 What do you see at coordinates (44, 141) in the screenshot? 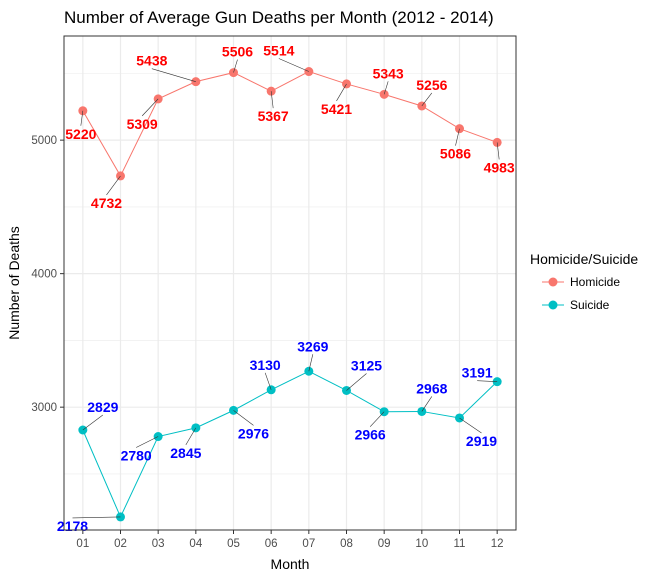
I see `y-tick-label: 5000` at bounding box center [44, 141].